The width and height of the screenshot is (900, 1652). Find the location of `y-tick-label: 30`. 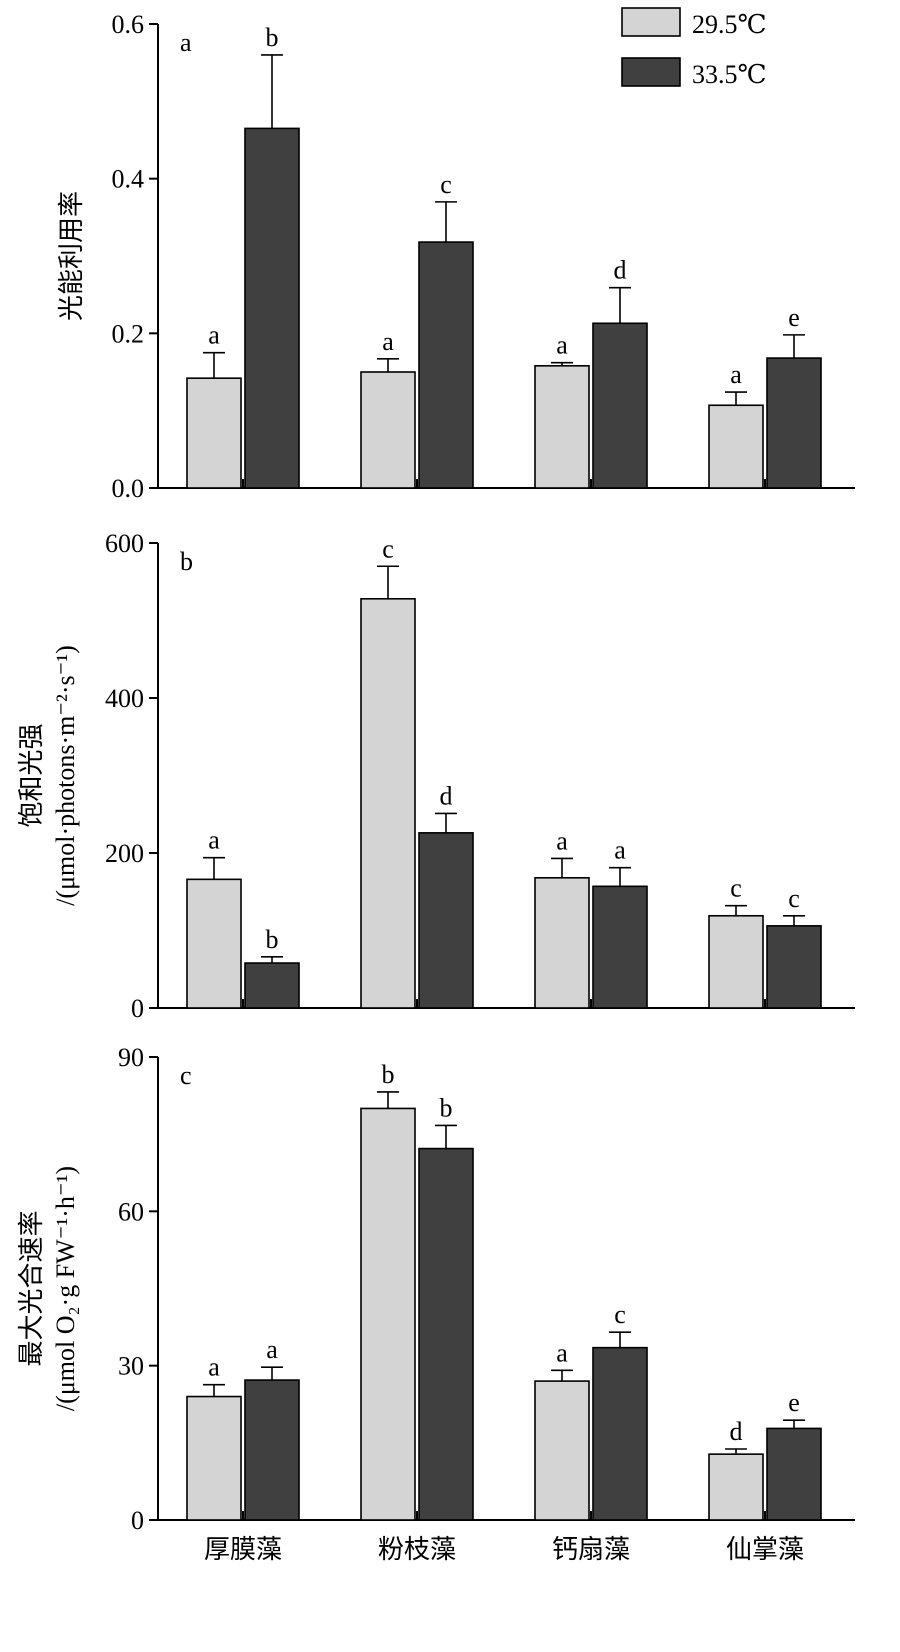

y-tick-label: 30 is located at coordinates (131, 1366).